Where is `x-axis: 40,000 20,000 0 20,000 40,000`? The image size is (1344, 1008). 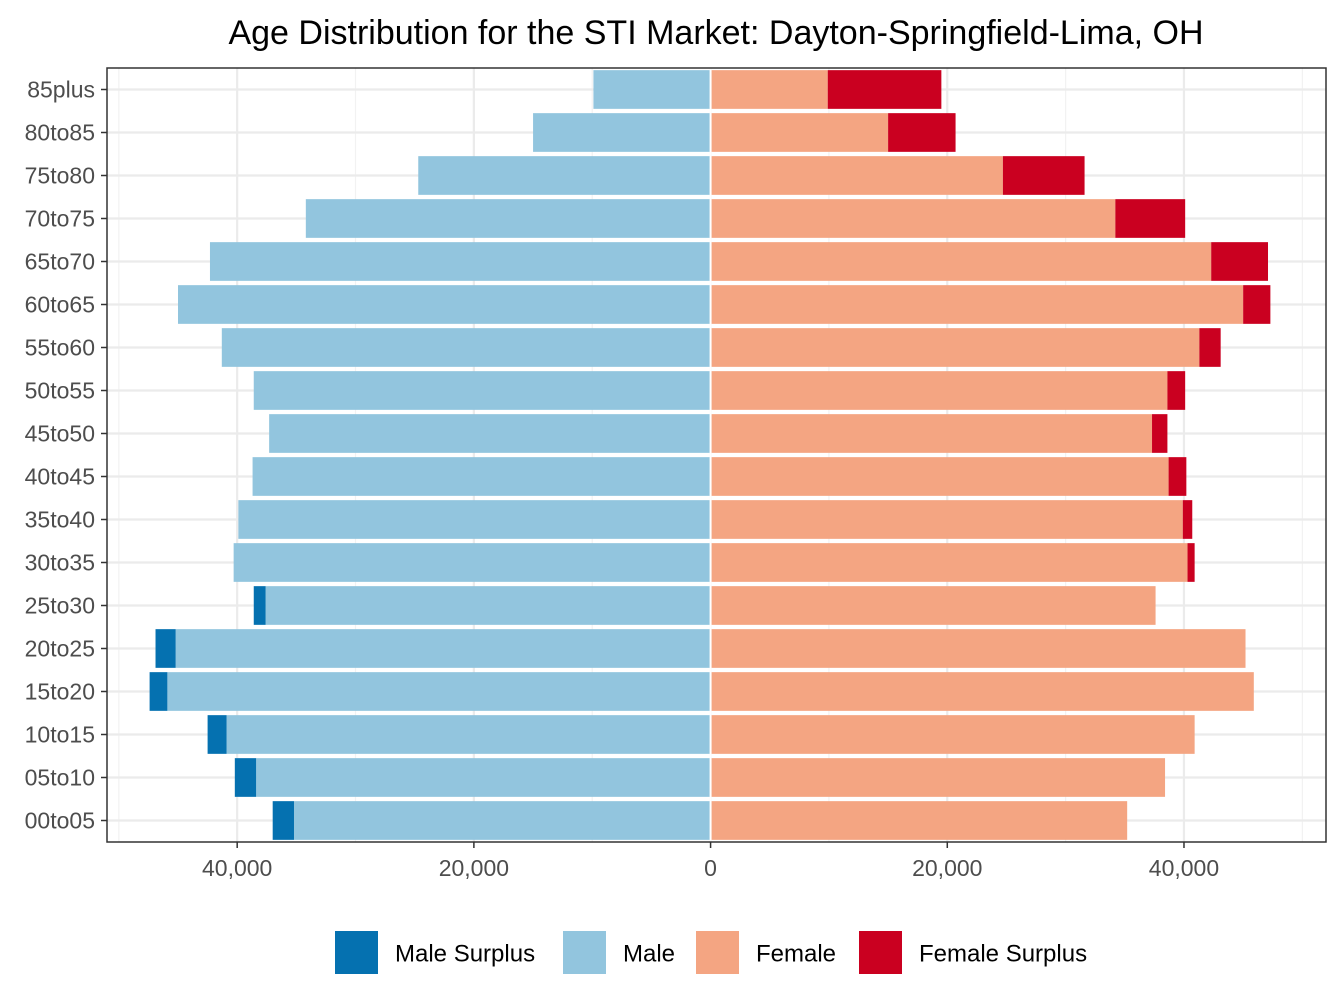 x-axis: 40,000 20,000 0 20,000 40,000 is located at coordinates (710, 861).